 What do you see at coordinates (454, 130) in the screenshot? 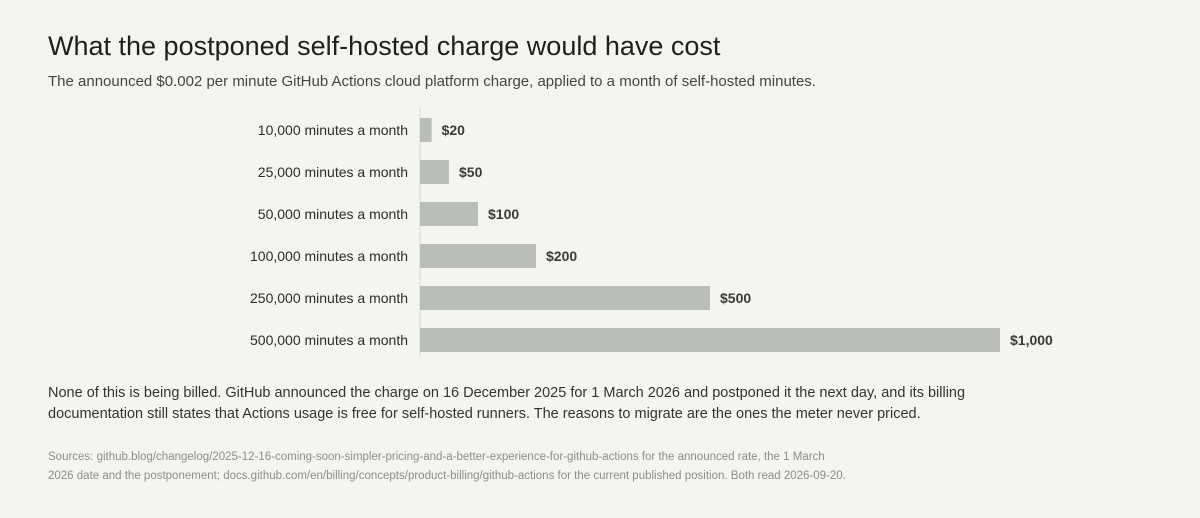
I see `value-label: $20` at bounding box center [454, 130].